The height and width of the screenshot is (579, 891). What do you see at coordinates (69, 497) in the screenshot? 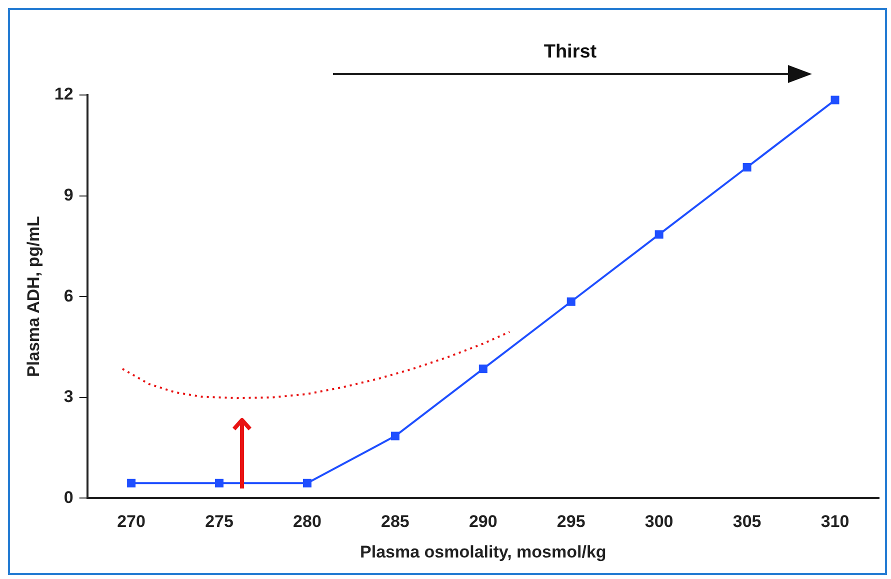
I see `y-tick-label: 0` at bounding box center [69, 497].